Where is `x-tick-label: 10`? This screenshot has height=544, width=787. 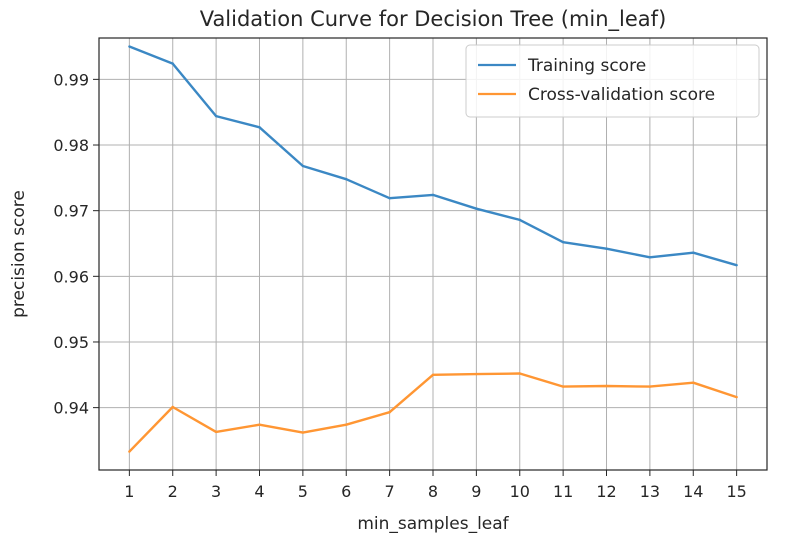 x-tick-label: 10 is located at coordinates (520, 491).